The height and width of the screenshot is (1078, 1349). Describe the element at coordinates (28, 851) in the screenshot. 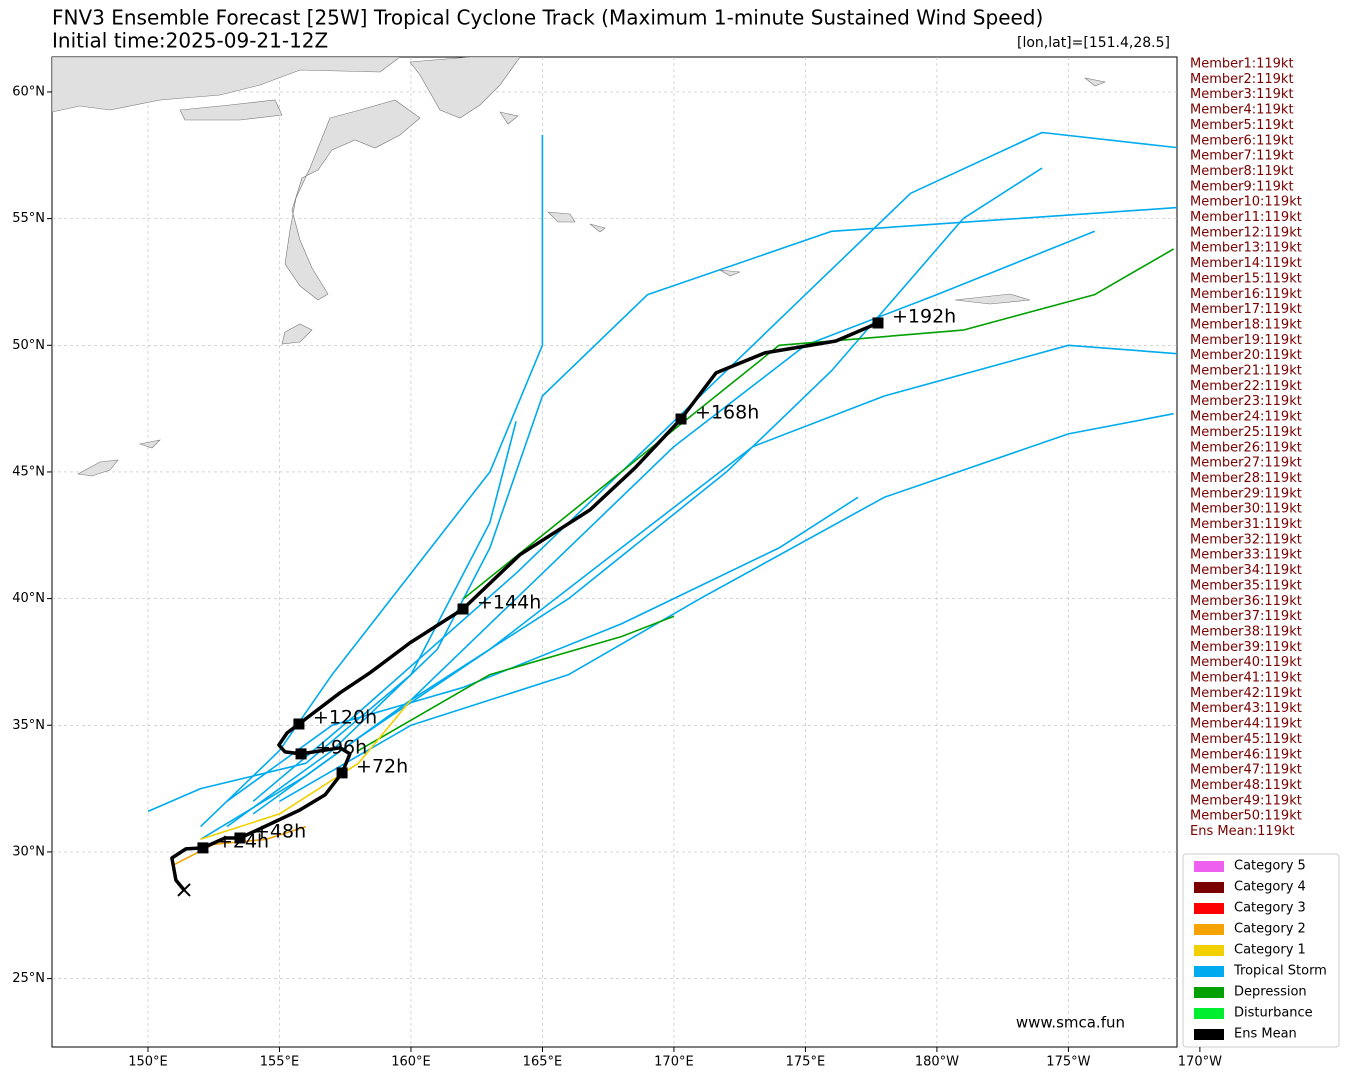

I see `y-tick-label: 30°N` at that location.